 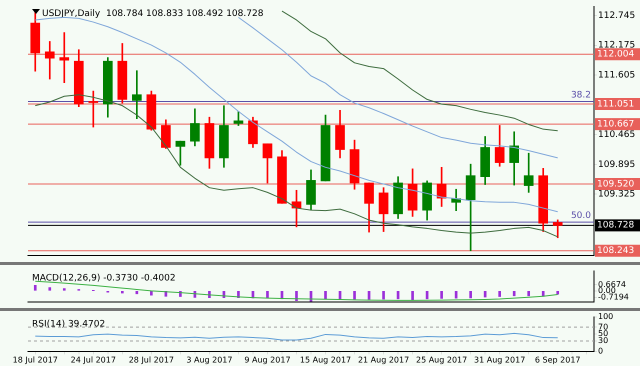 I want to click on annotation: 50.0, so click(x=581, y=216).